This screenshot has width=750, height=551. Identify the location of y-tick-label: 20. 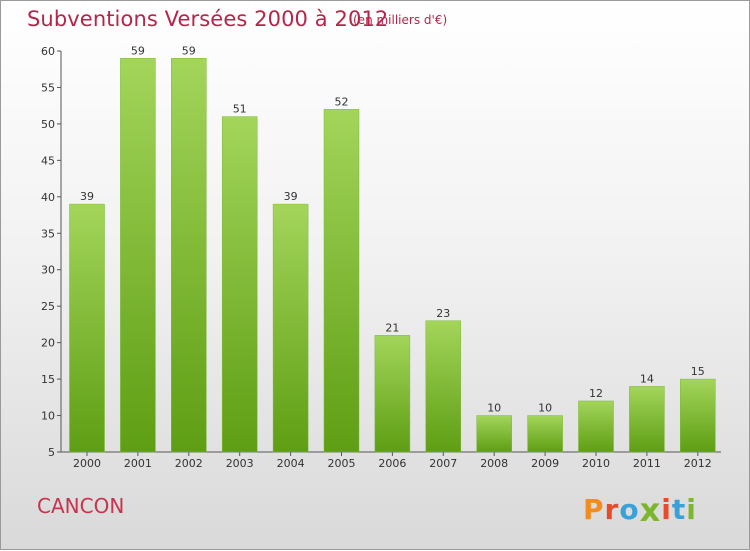
(48, 343).